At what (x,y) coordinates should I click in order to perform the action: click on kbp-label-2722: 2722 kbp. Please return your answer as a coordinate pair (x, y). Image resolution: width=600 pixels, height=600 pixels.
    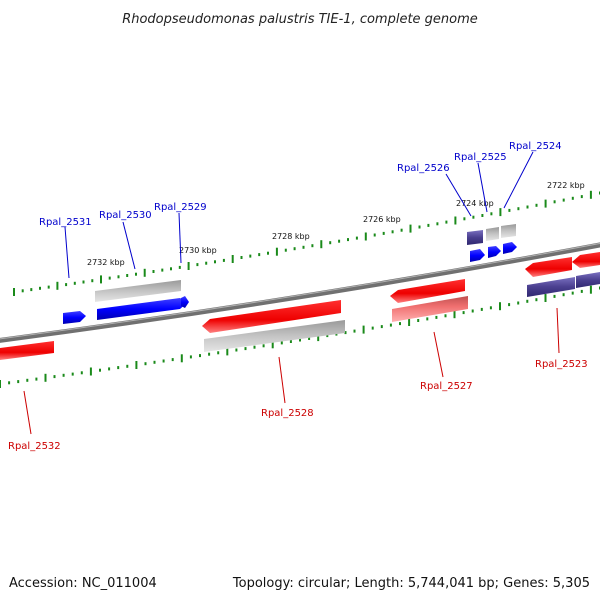
    Looking at the image, I should click on (566, 185).